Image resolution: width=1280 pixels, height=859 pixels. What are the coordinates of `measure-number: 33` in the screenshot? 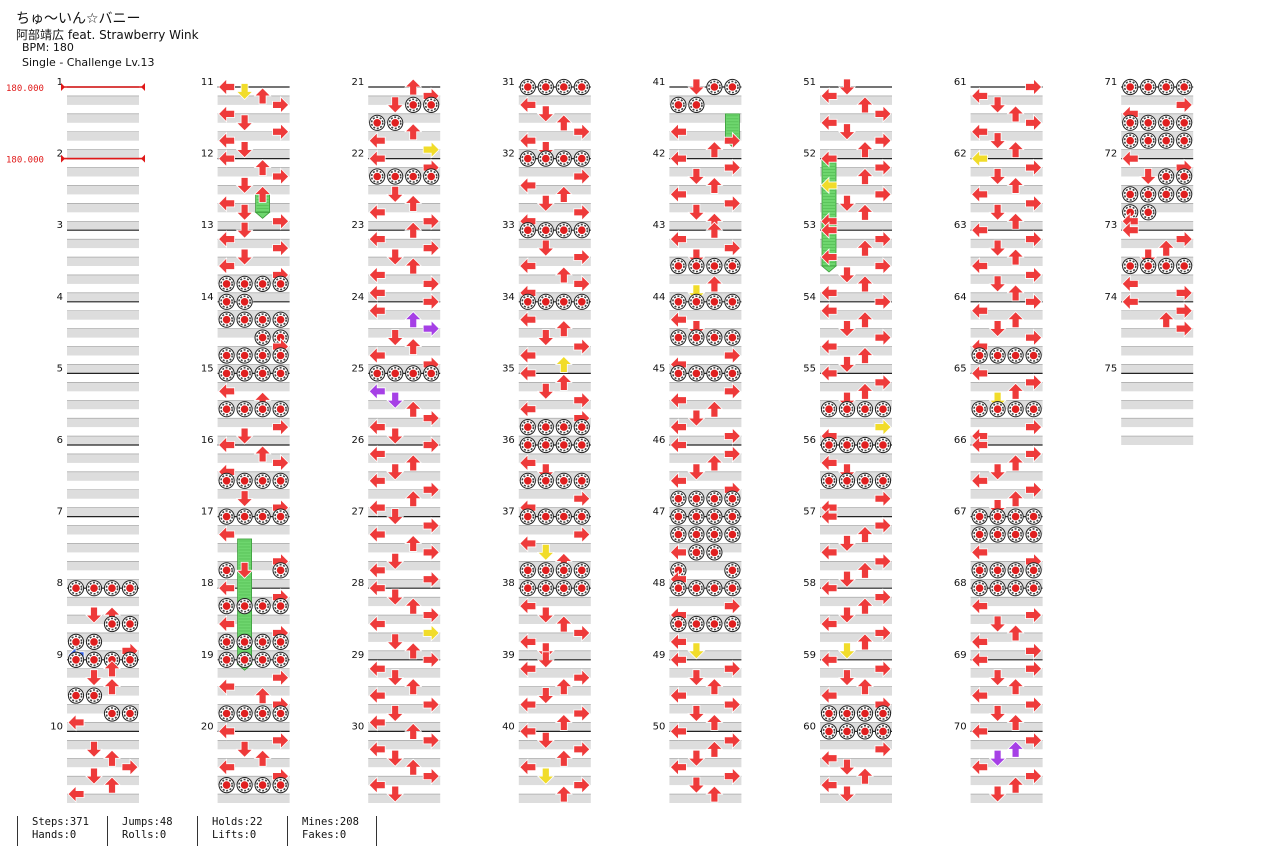 It's located at (508, 225).